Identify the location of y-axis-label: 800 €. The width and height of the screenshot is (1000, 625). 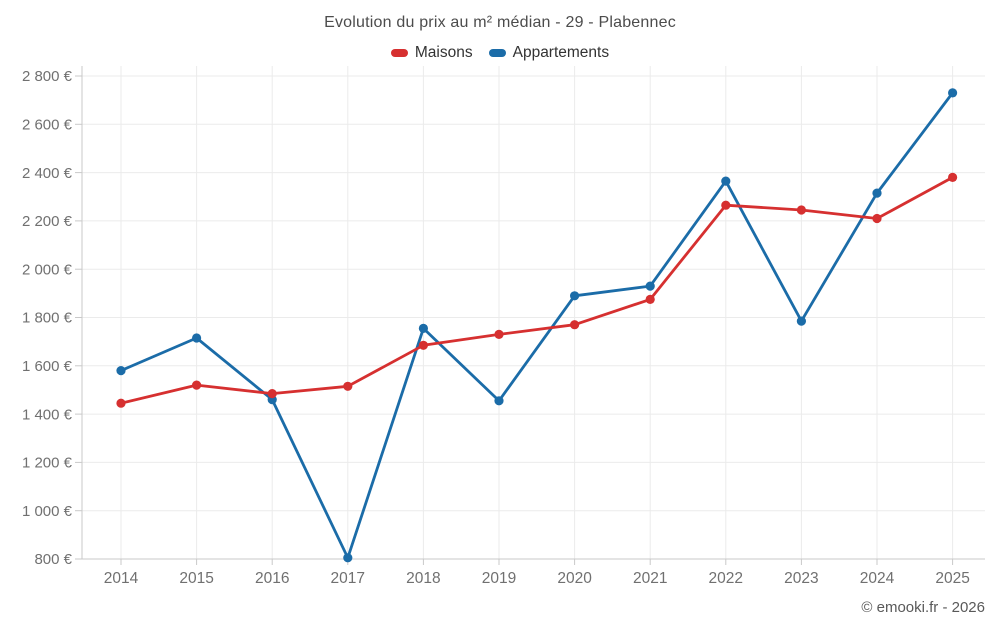
(53, 559).